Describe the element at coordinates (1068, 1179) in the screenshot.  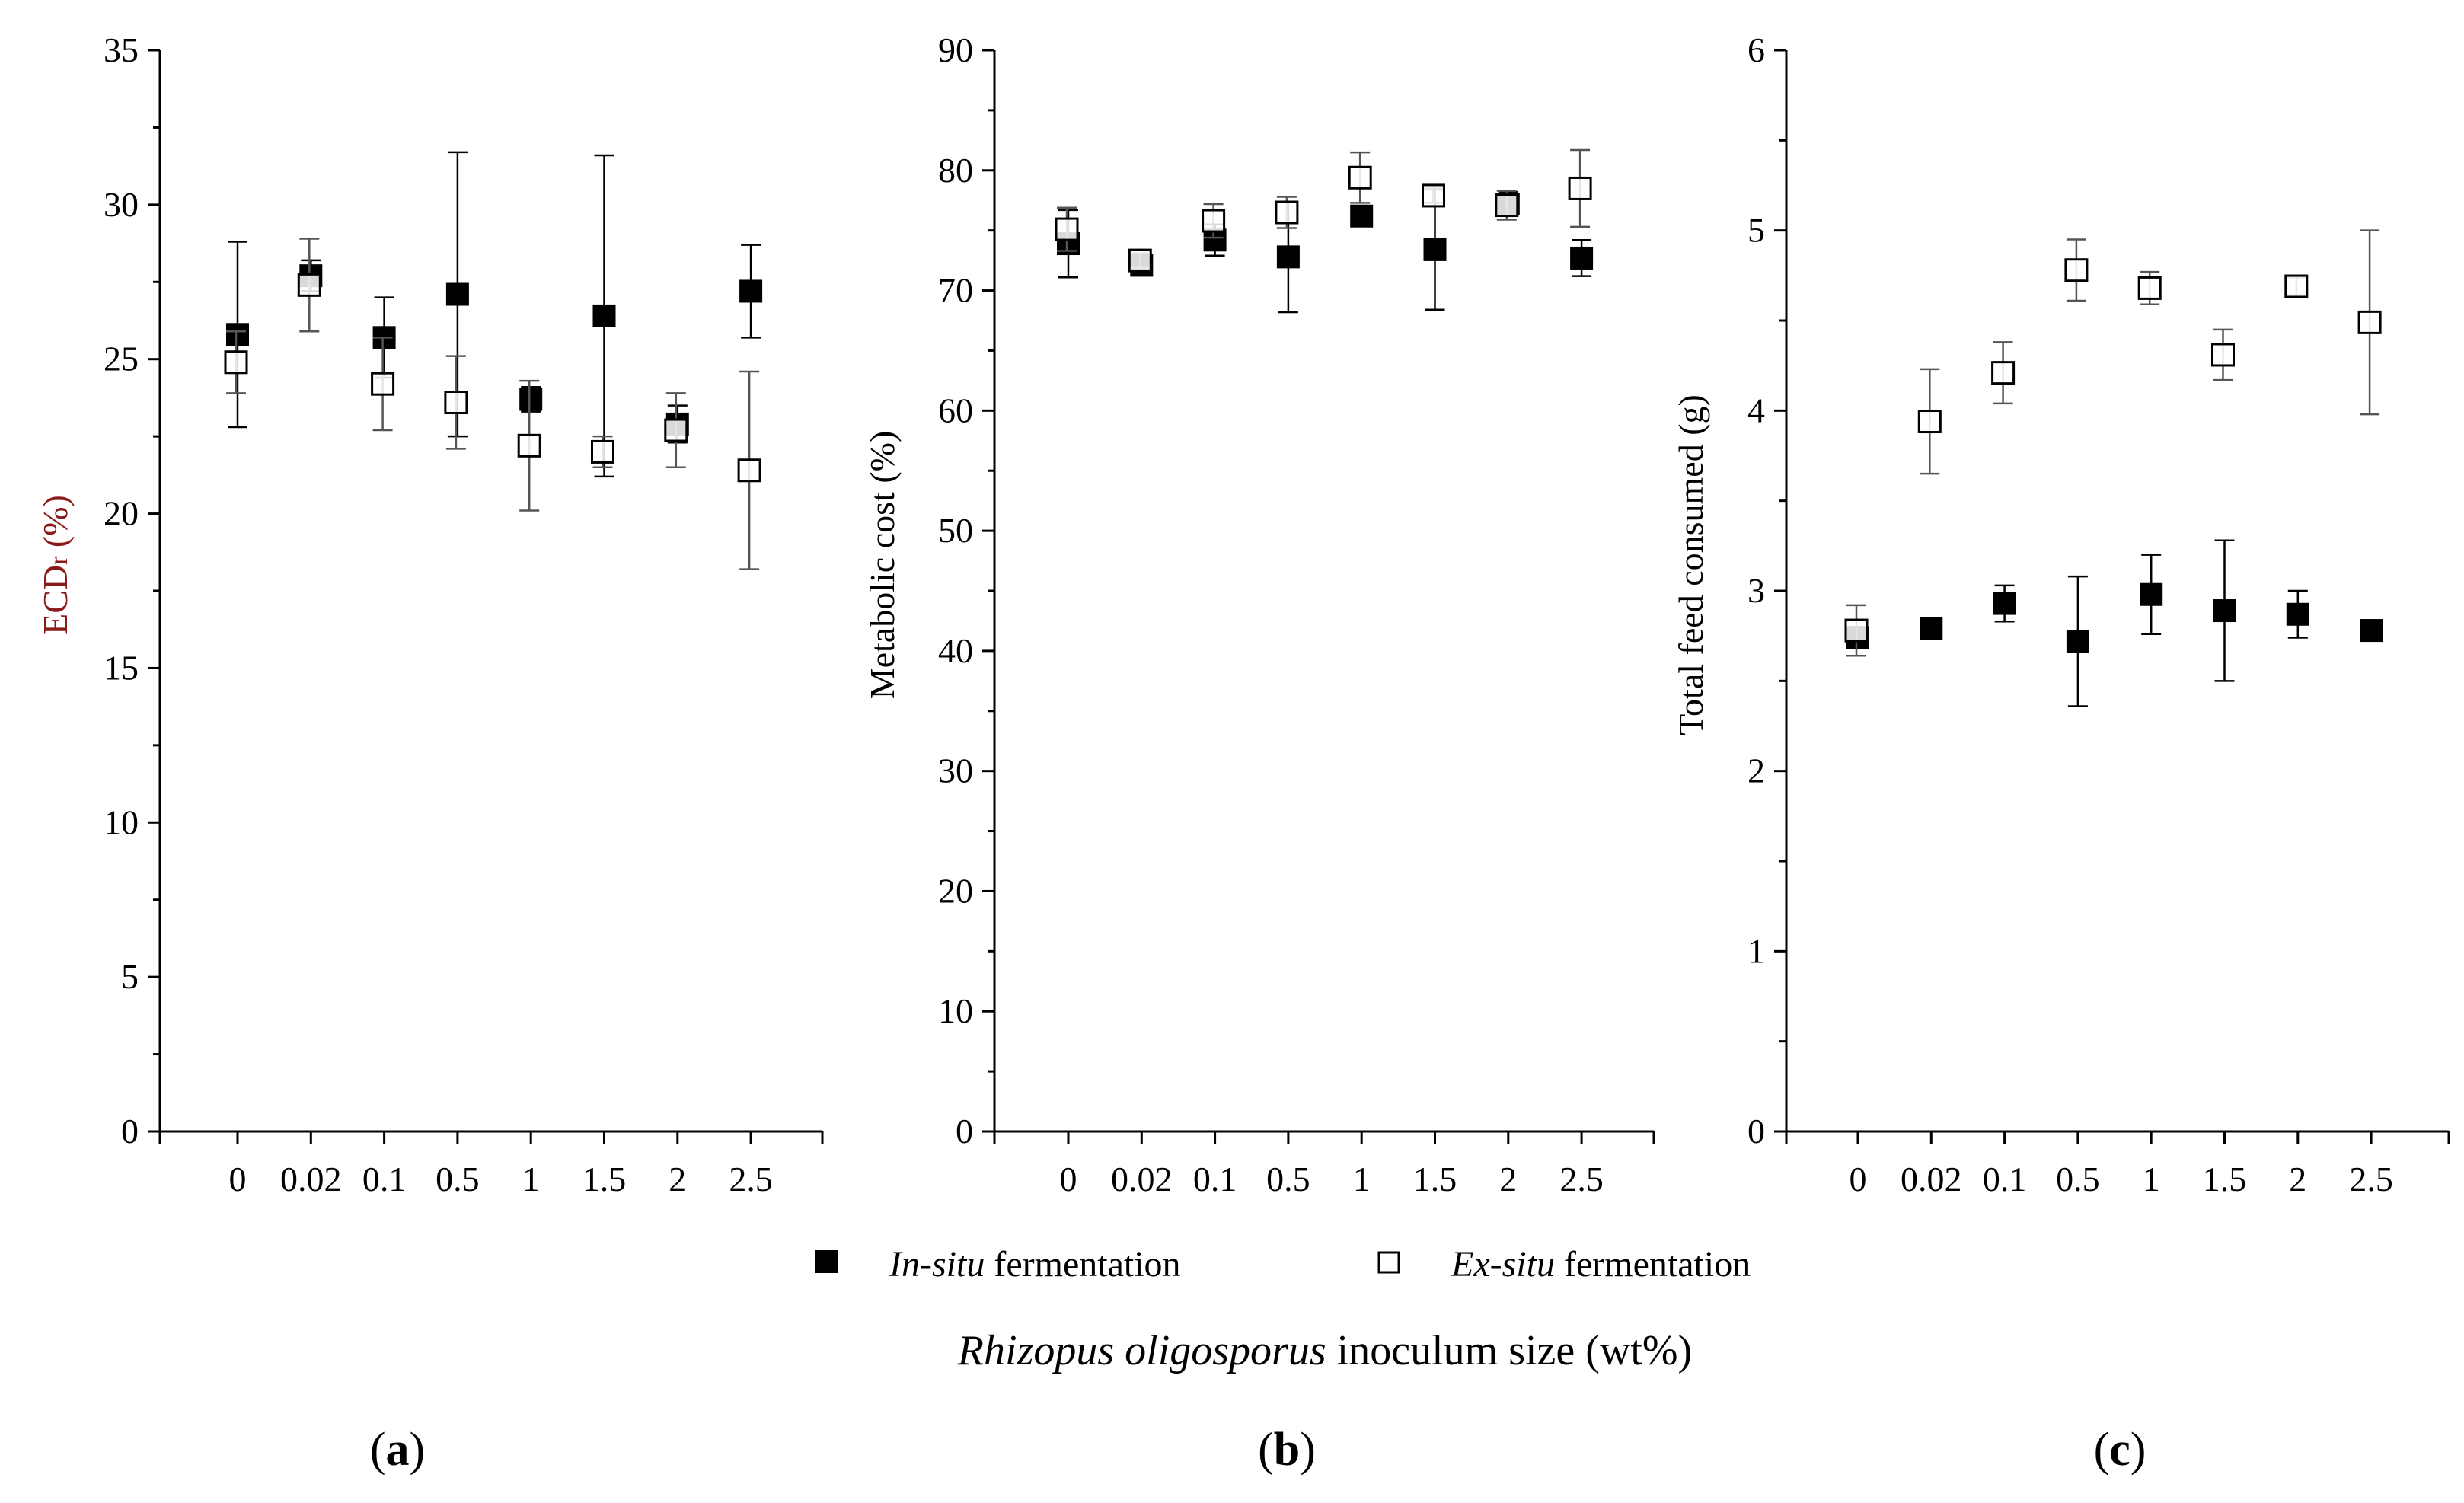
I see `panel-b-x-tick-label: 0` at that location.